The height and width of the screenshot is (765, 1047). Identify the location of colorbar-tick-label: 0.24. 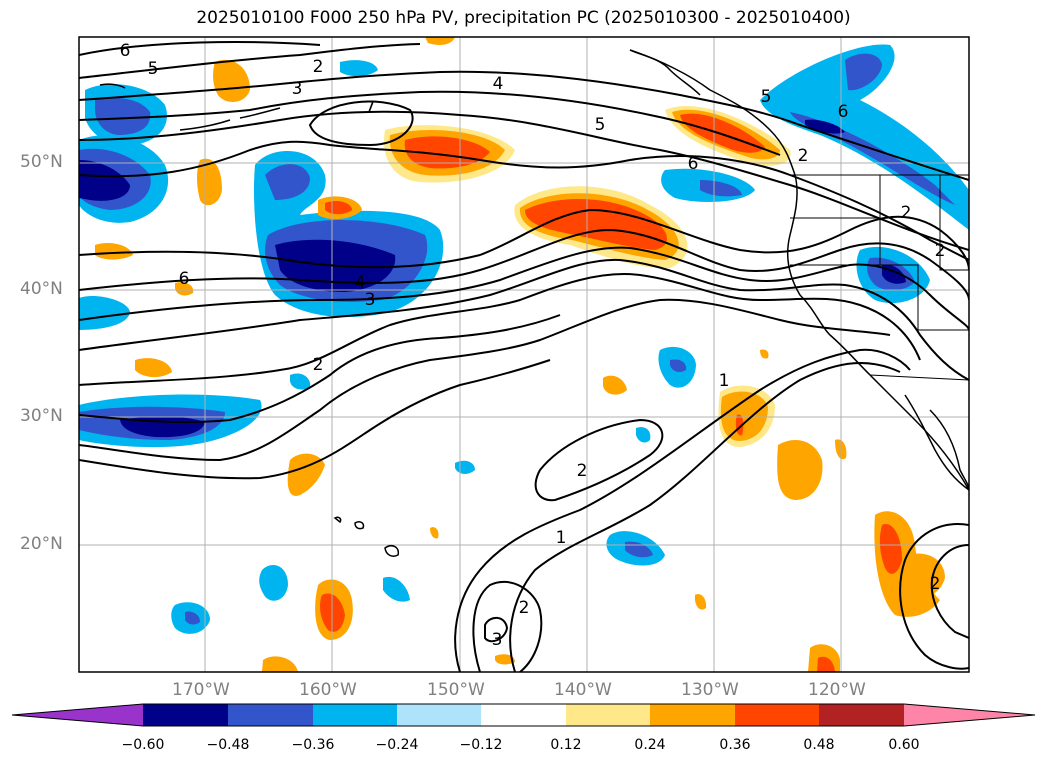
(650, 745).